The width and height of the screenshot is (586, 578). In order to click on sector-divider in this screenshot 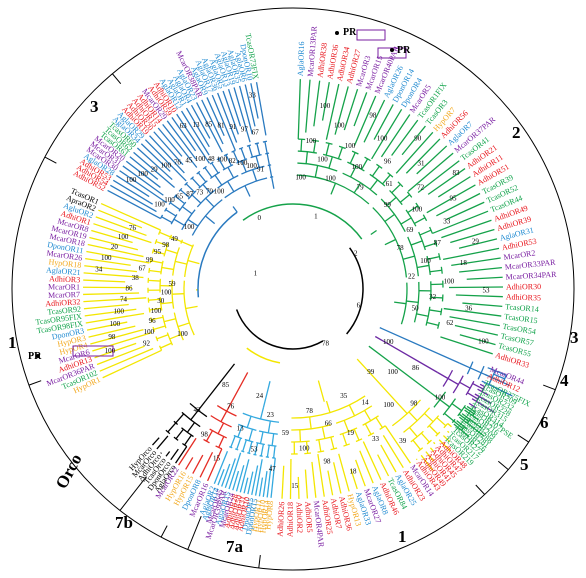, I will do `click(480, 489)`.